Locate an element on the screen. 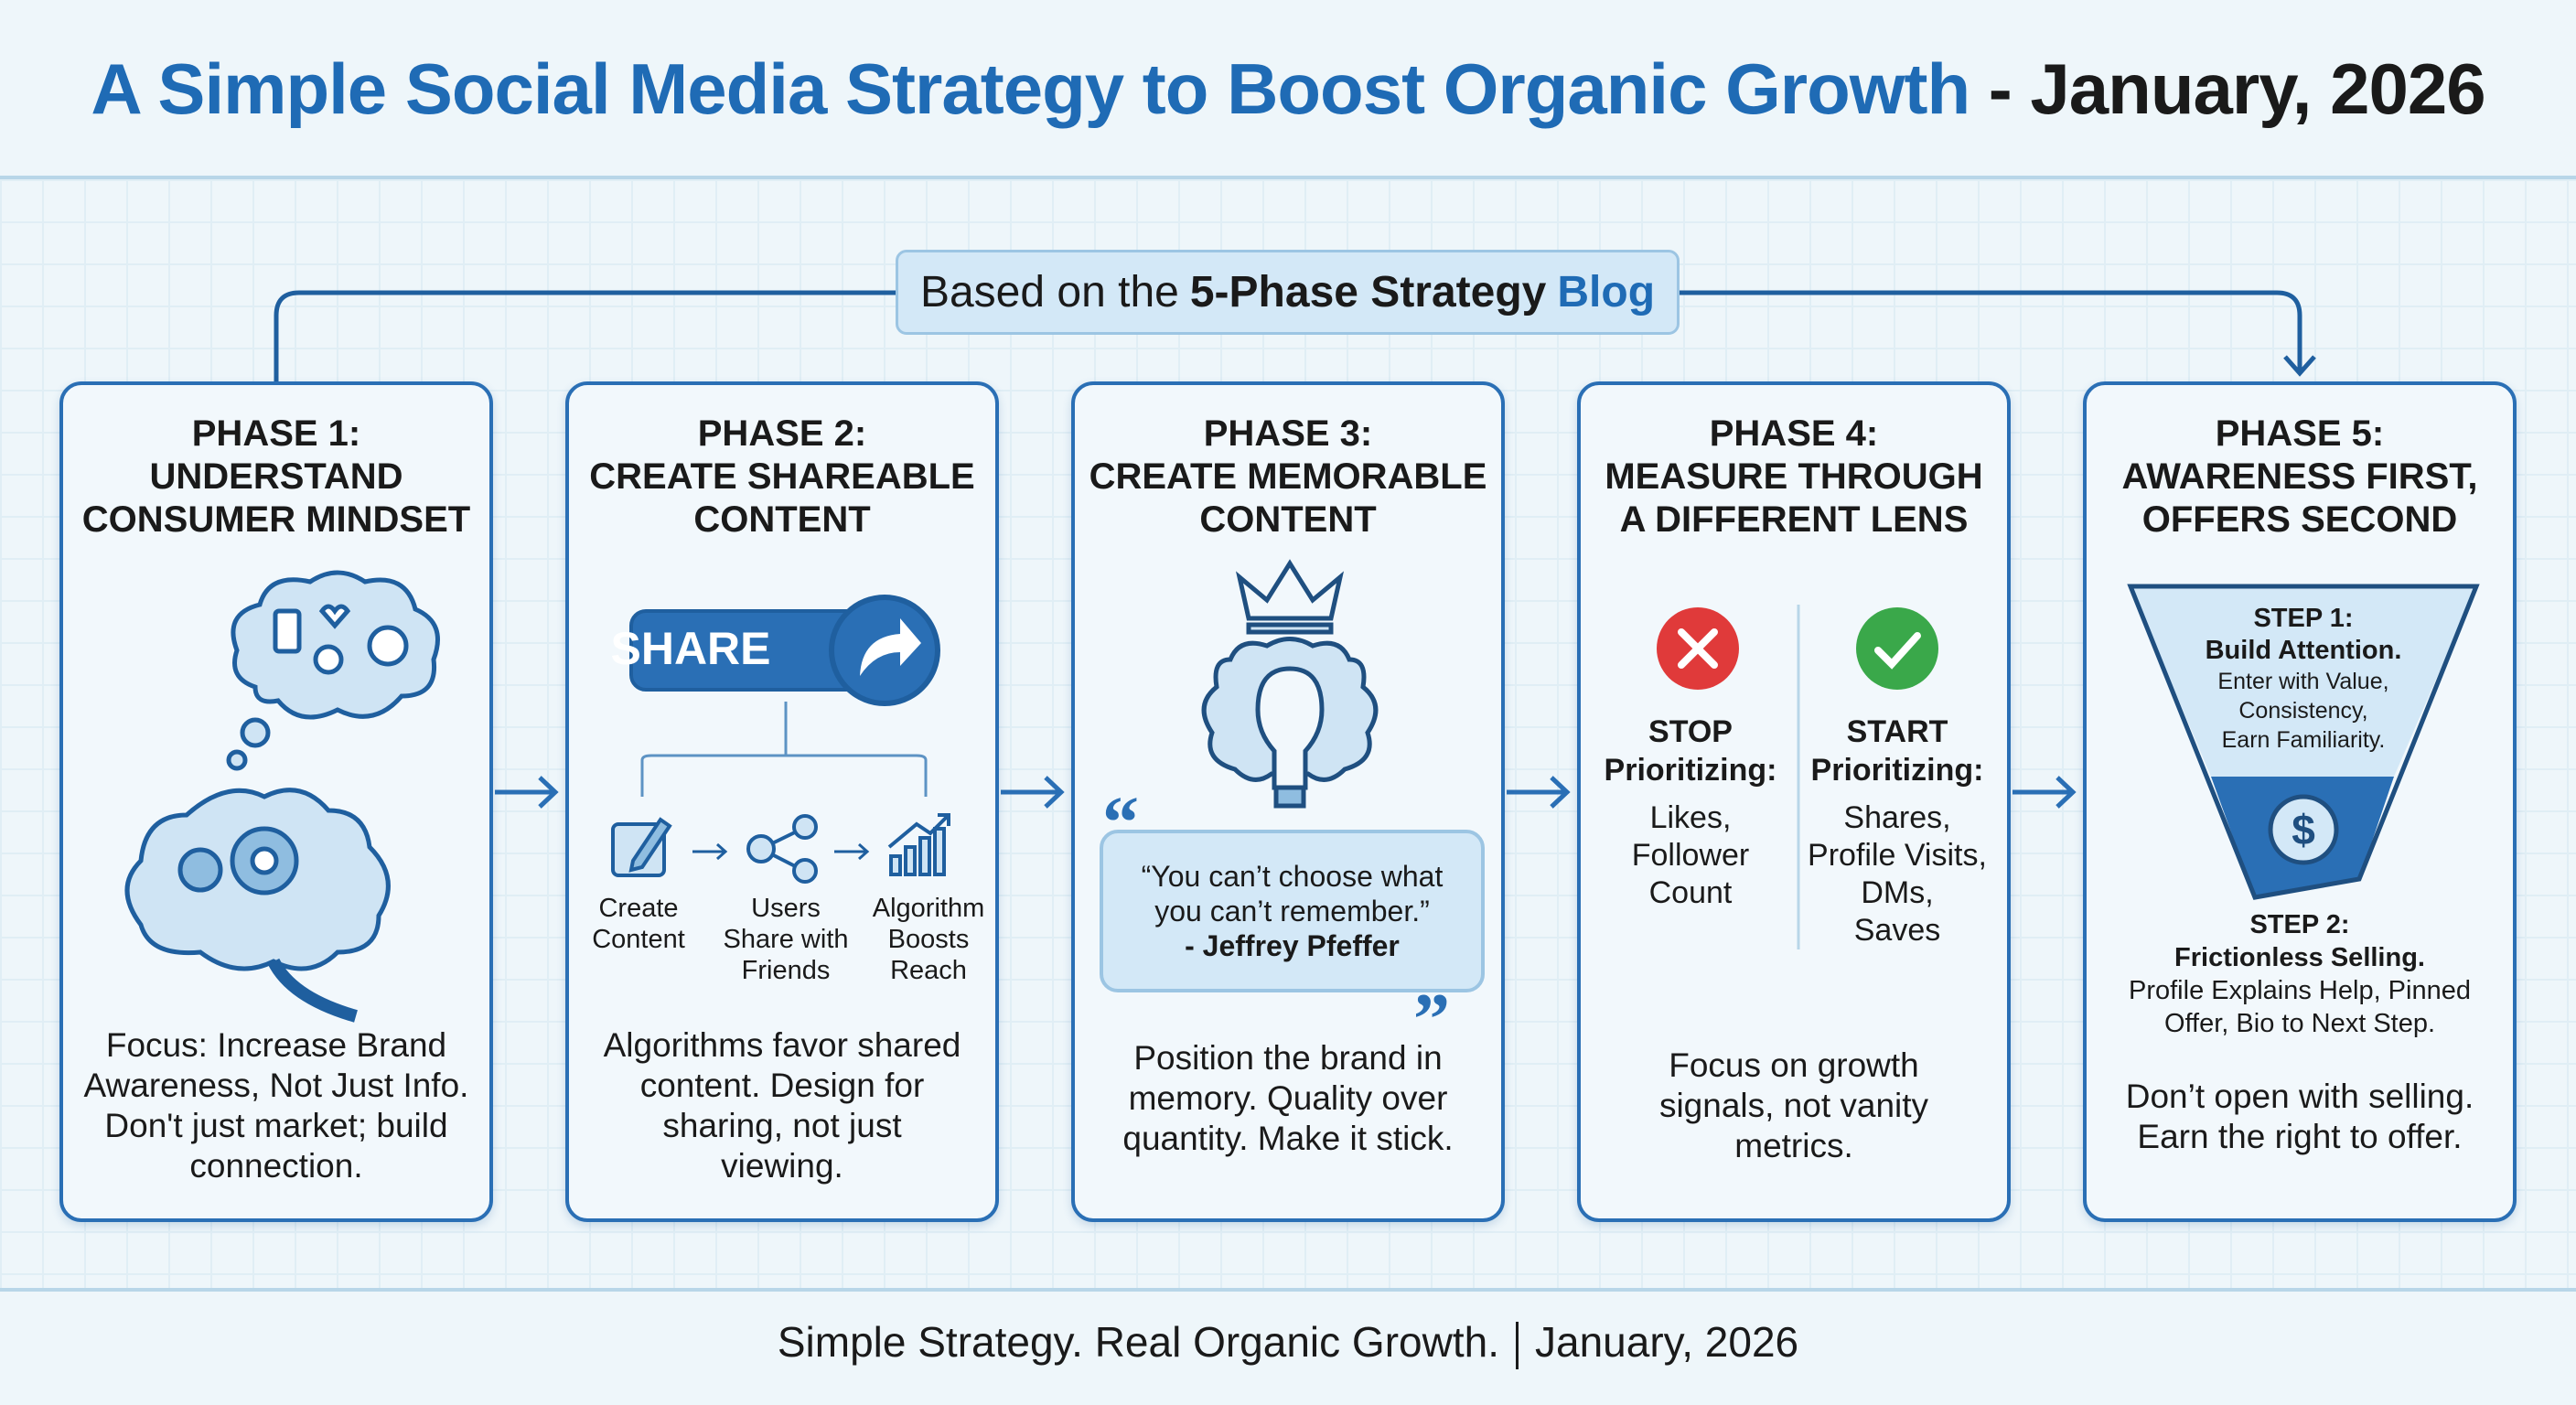 The width and height of the screenshot is (2576, 1405). title-date: - January, 2026 is located at coordinates (2228, 89).